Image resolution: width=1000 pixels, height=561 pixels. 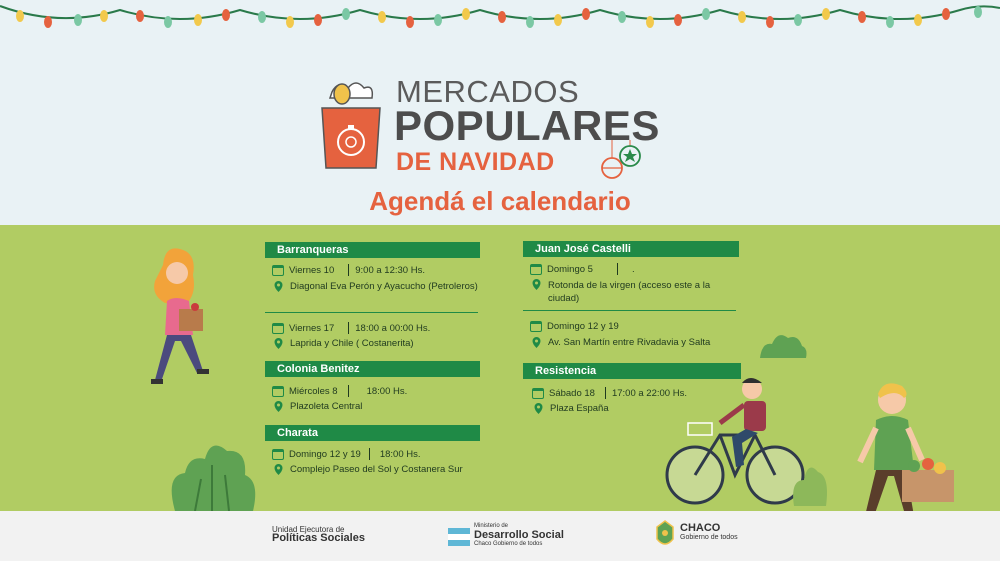 I want to click on footer-chaco-logo: CHACO Gobierno de todos, so click(x=709, y=532).